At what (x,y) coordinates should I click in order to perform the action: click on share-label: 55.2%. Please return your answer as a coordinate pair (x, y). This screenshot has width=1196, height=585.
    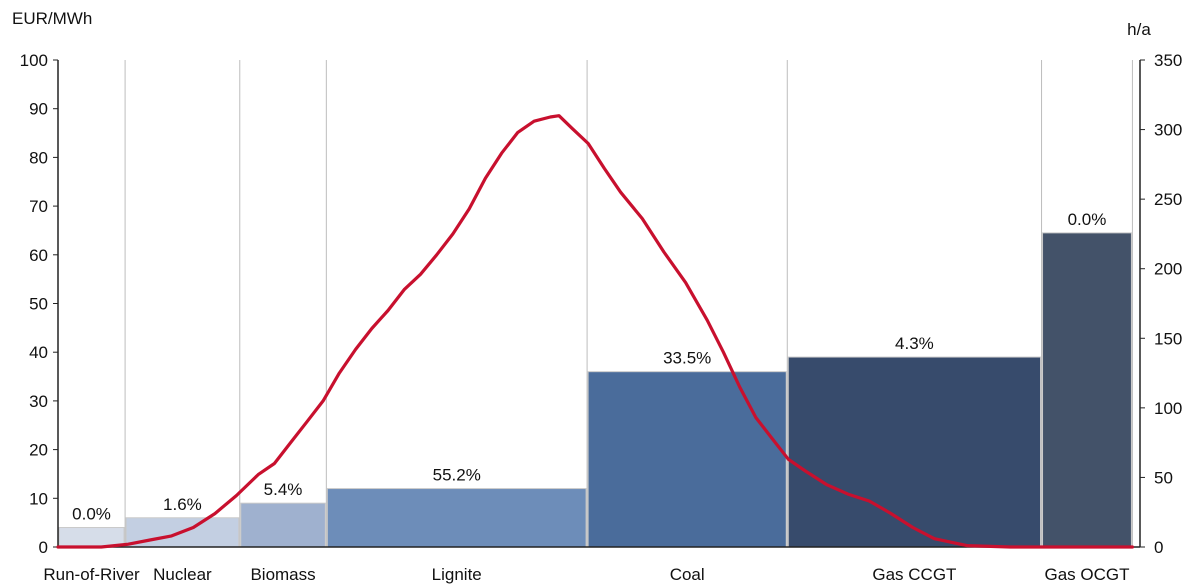
    Looking at the image, I should click on (457, 475).